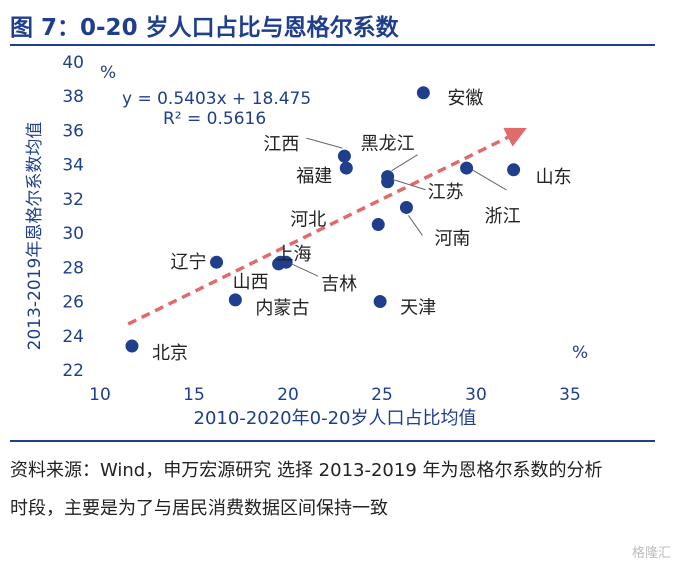 The height and width of the screenshot is (567, 681). I want to click on y-tick-label: 24, so click(73, 337).